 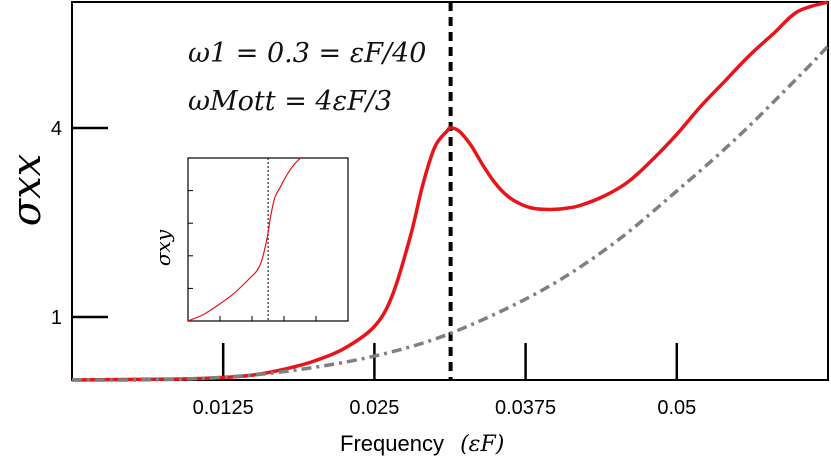 I want to click on y-axis-label: σxx, so click(x=27, y=190).